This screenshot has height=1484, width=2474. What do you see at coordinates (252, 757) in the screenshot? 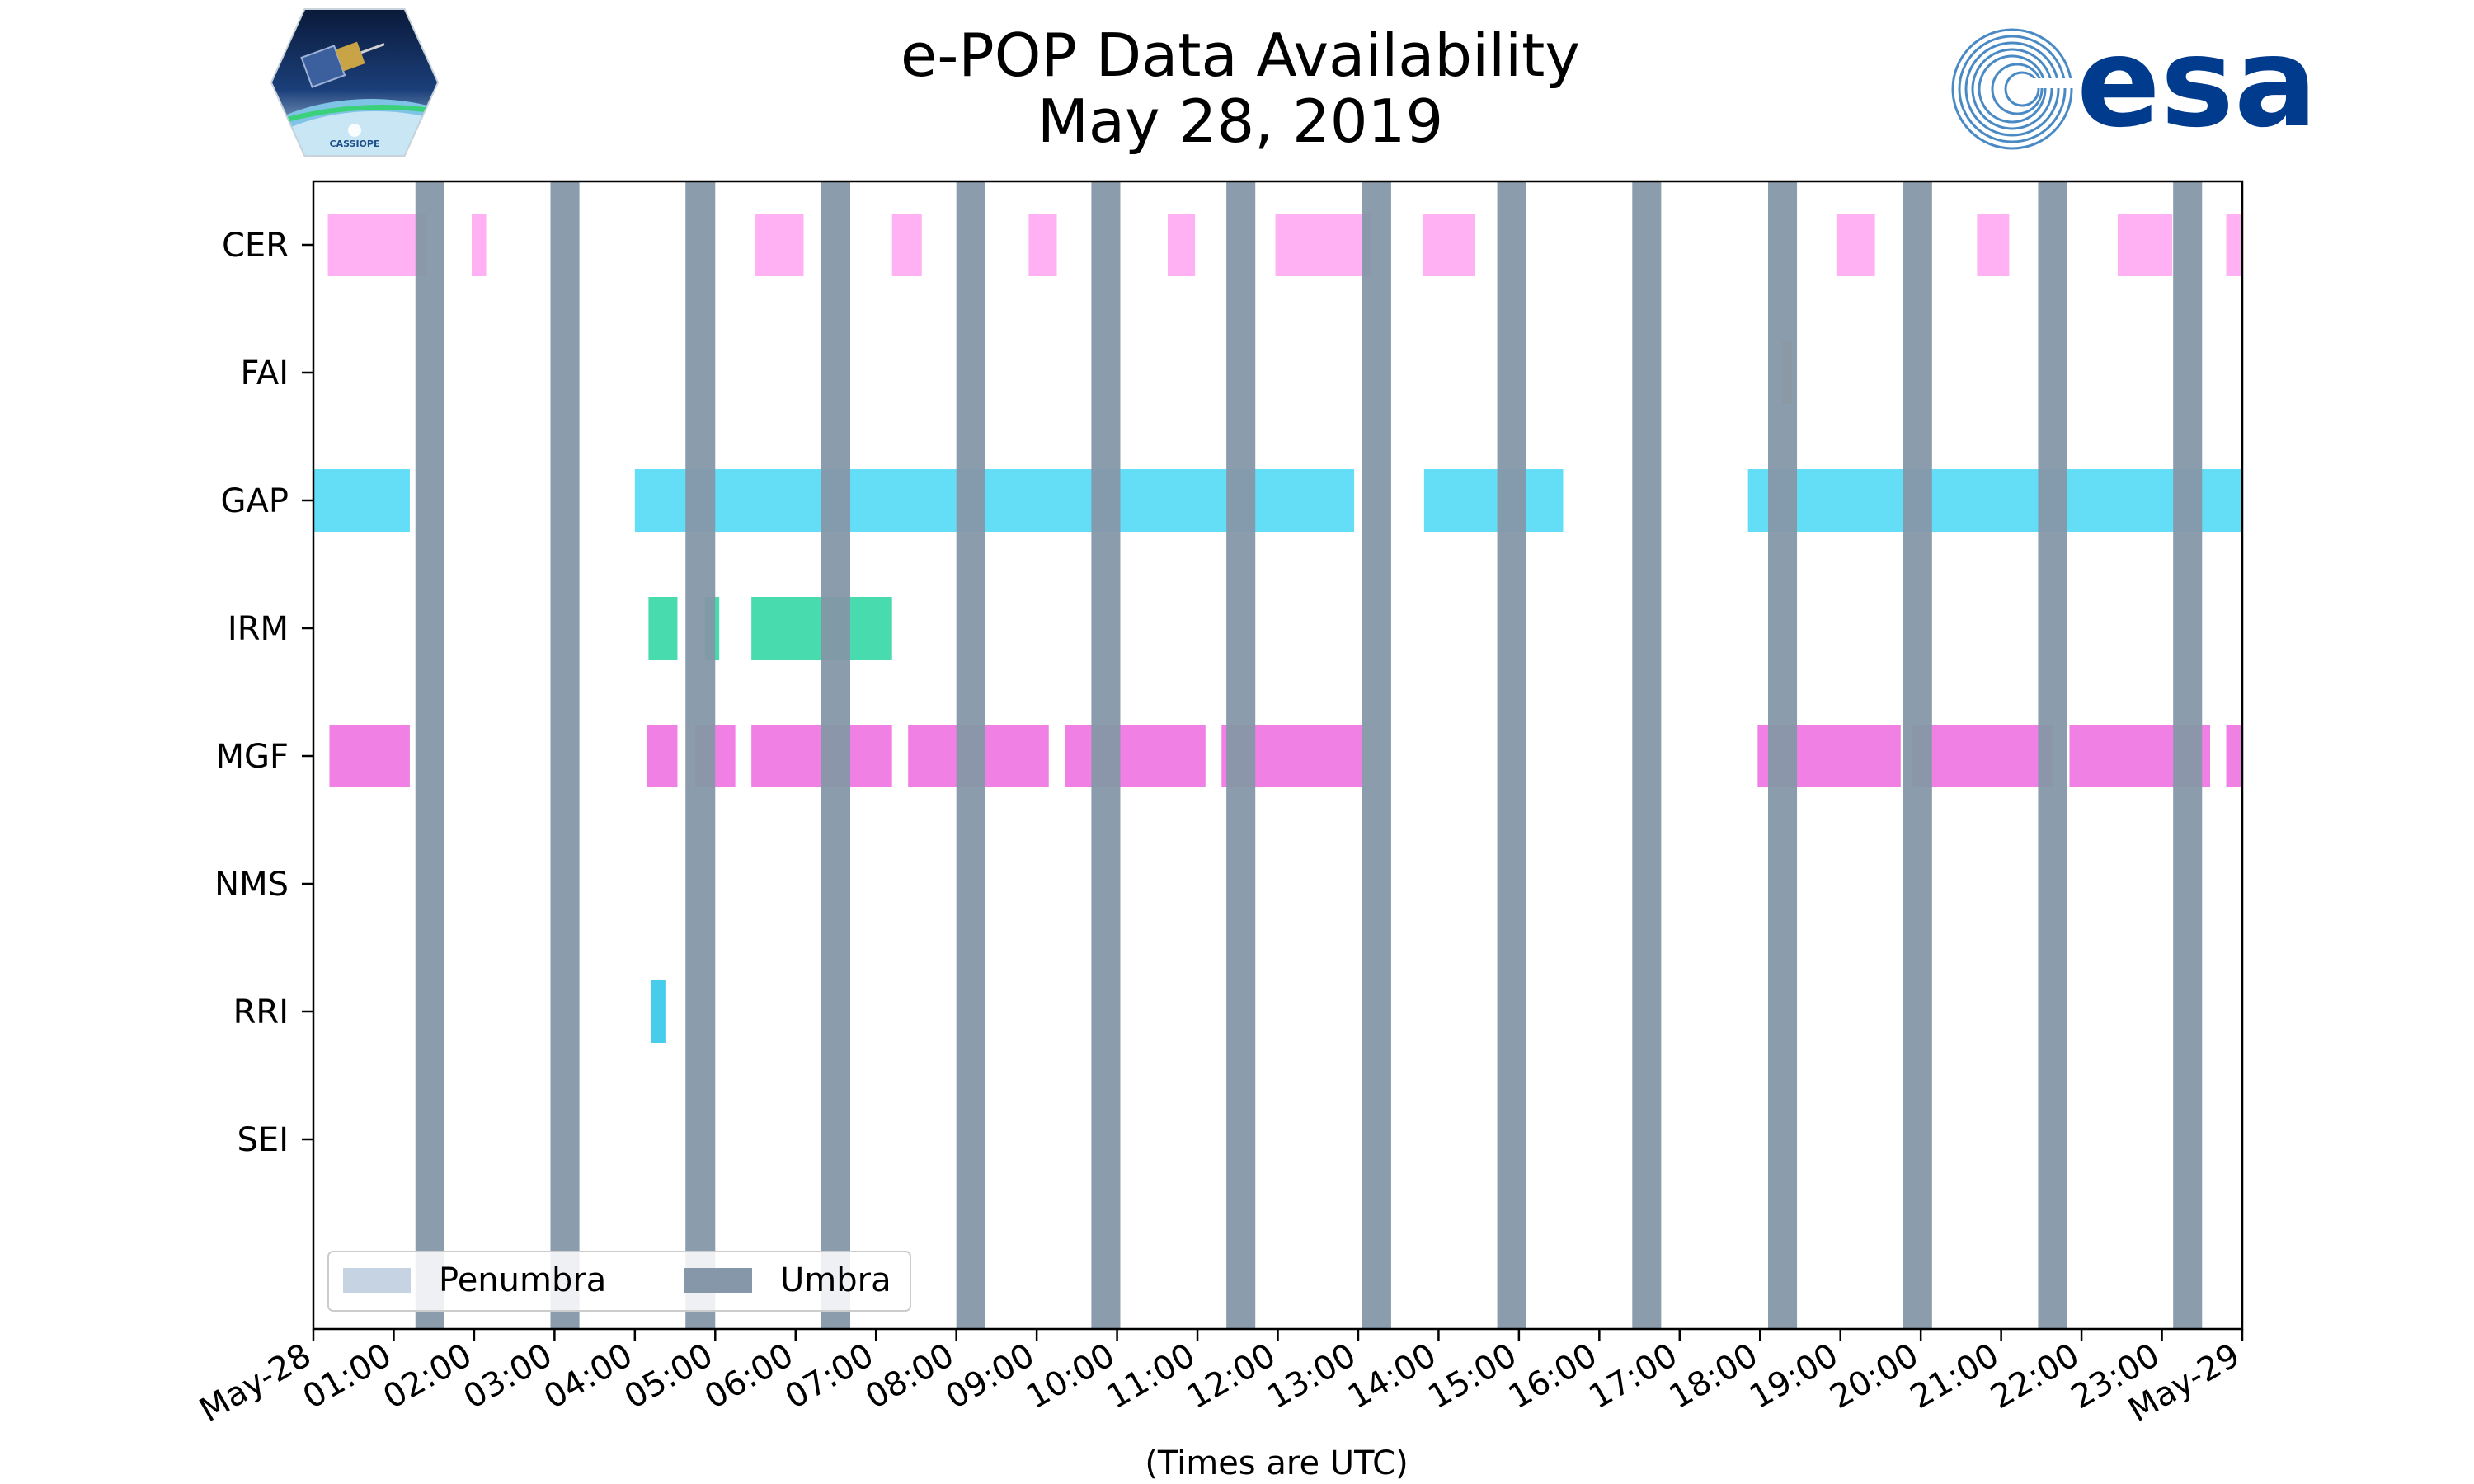
I see `y-tick-label-mgf: MGF` at bounding box center [252, 757].